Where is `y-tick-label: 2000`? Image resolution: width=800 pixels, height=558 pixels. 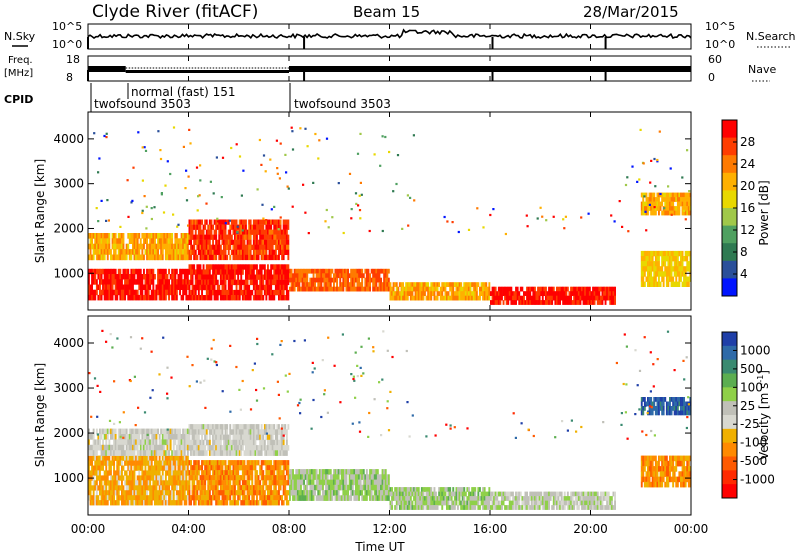
y-tick-label: 2000 is located at coordinates (68, 228).